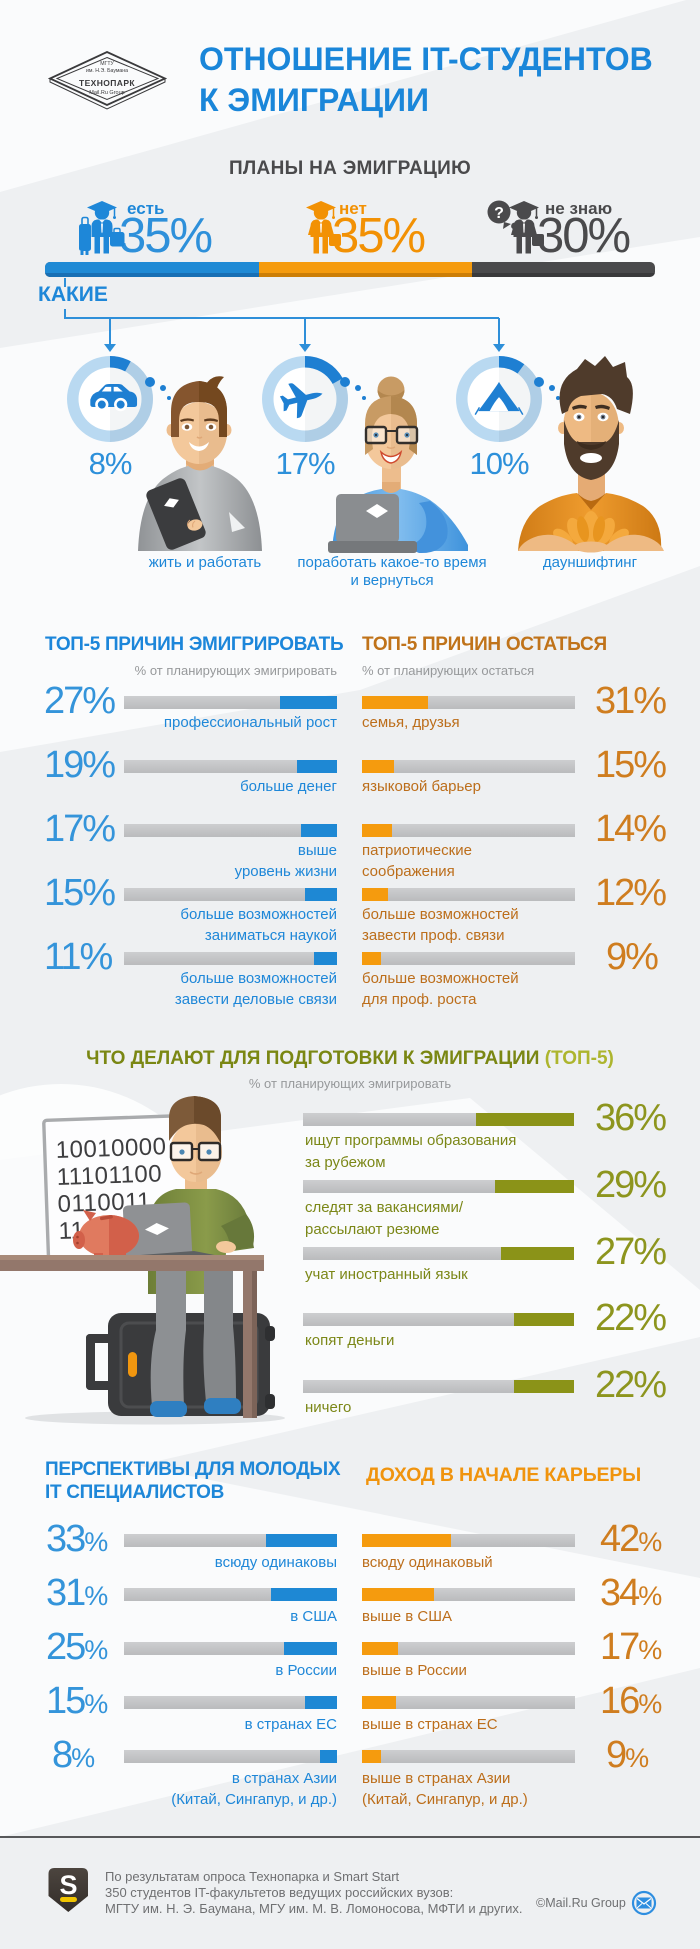  Describe the element at coordinates (107, 71) in the screenshot. I see `svg-text: им. Н.Э. Баумана` at that location.